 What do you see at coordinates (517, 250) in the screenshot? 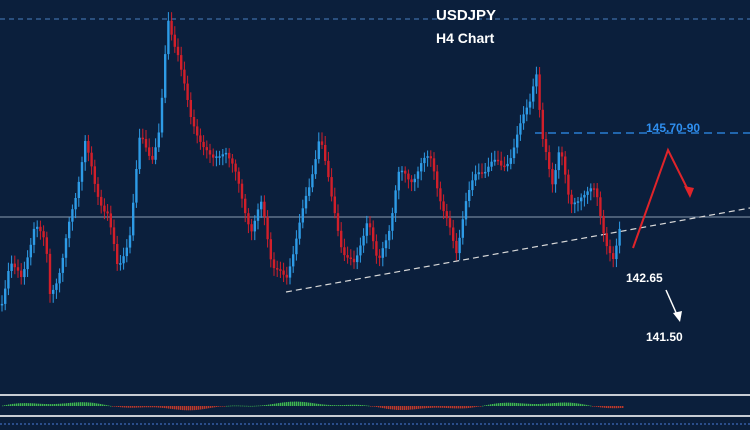
I see `support-trendline` at bounding box center [517, 250].